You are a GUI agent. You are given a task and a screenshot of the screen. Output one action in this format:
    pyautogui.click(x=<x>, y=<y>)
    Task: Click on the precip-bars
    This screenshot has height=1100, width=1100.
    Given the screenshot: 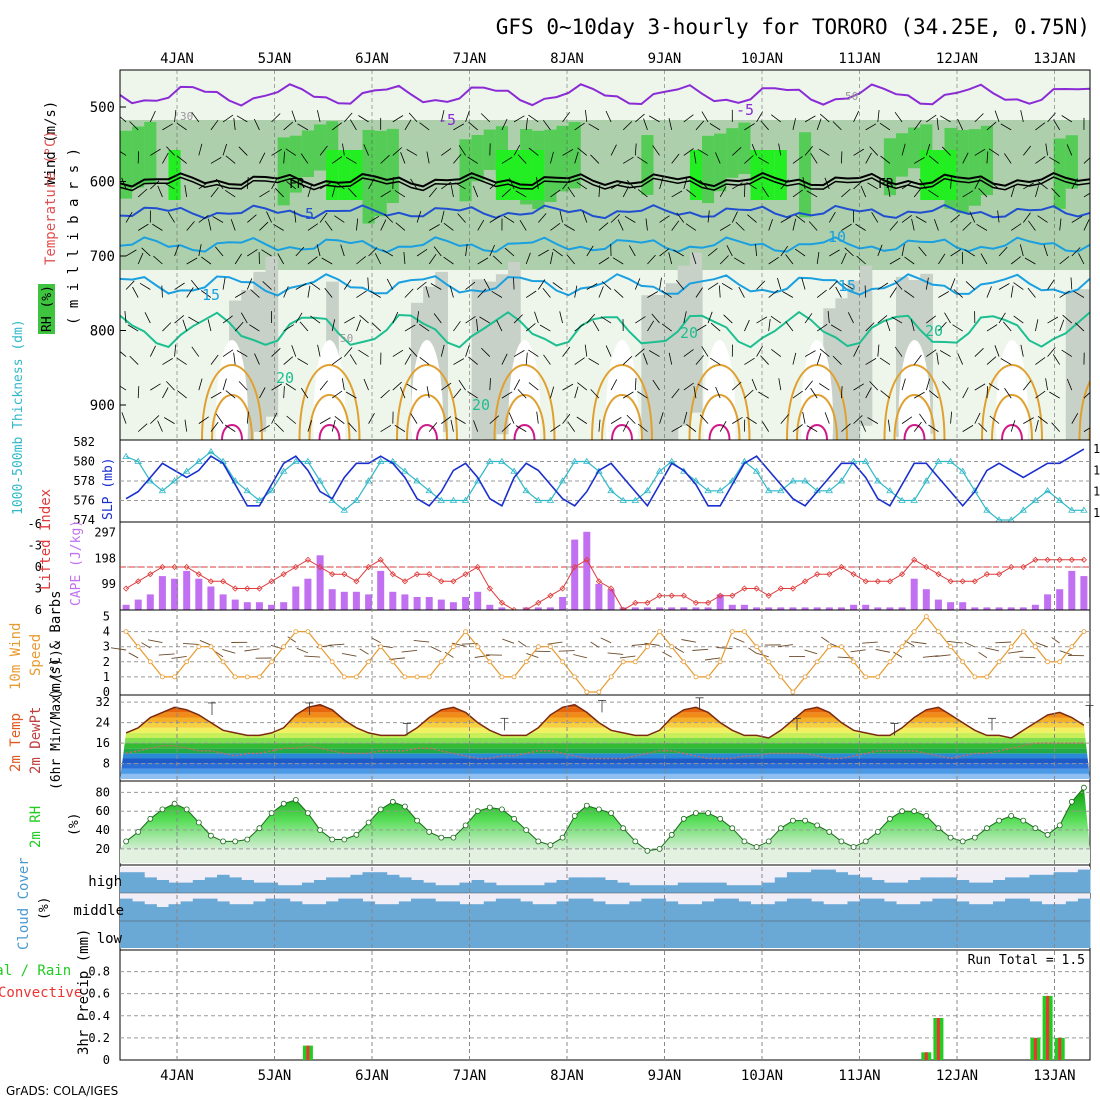 What is the action you would take?
    pyautogui.click(x=683, y=1027)
    